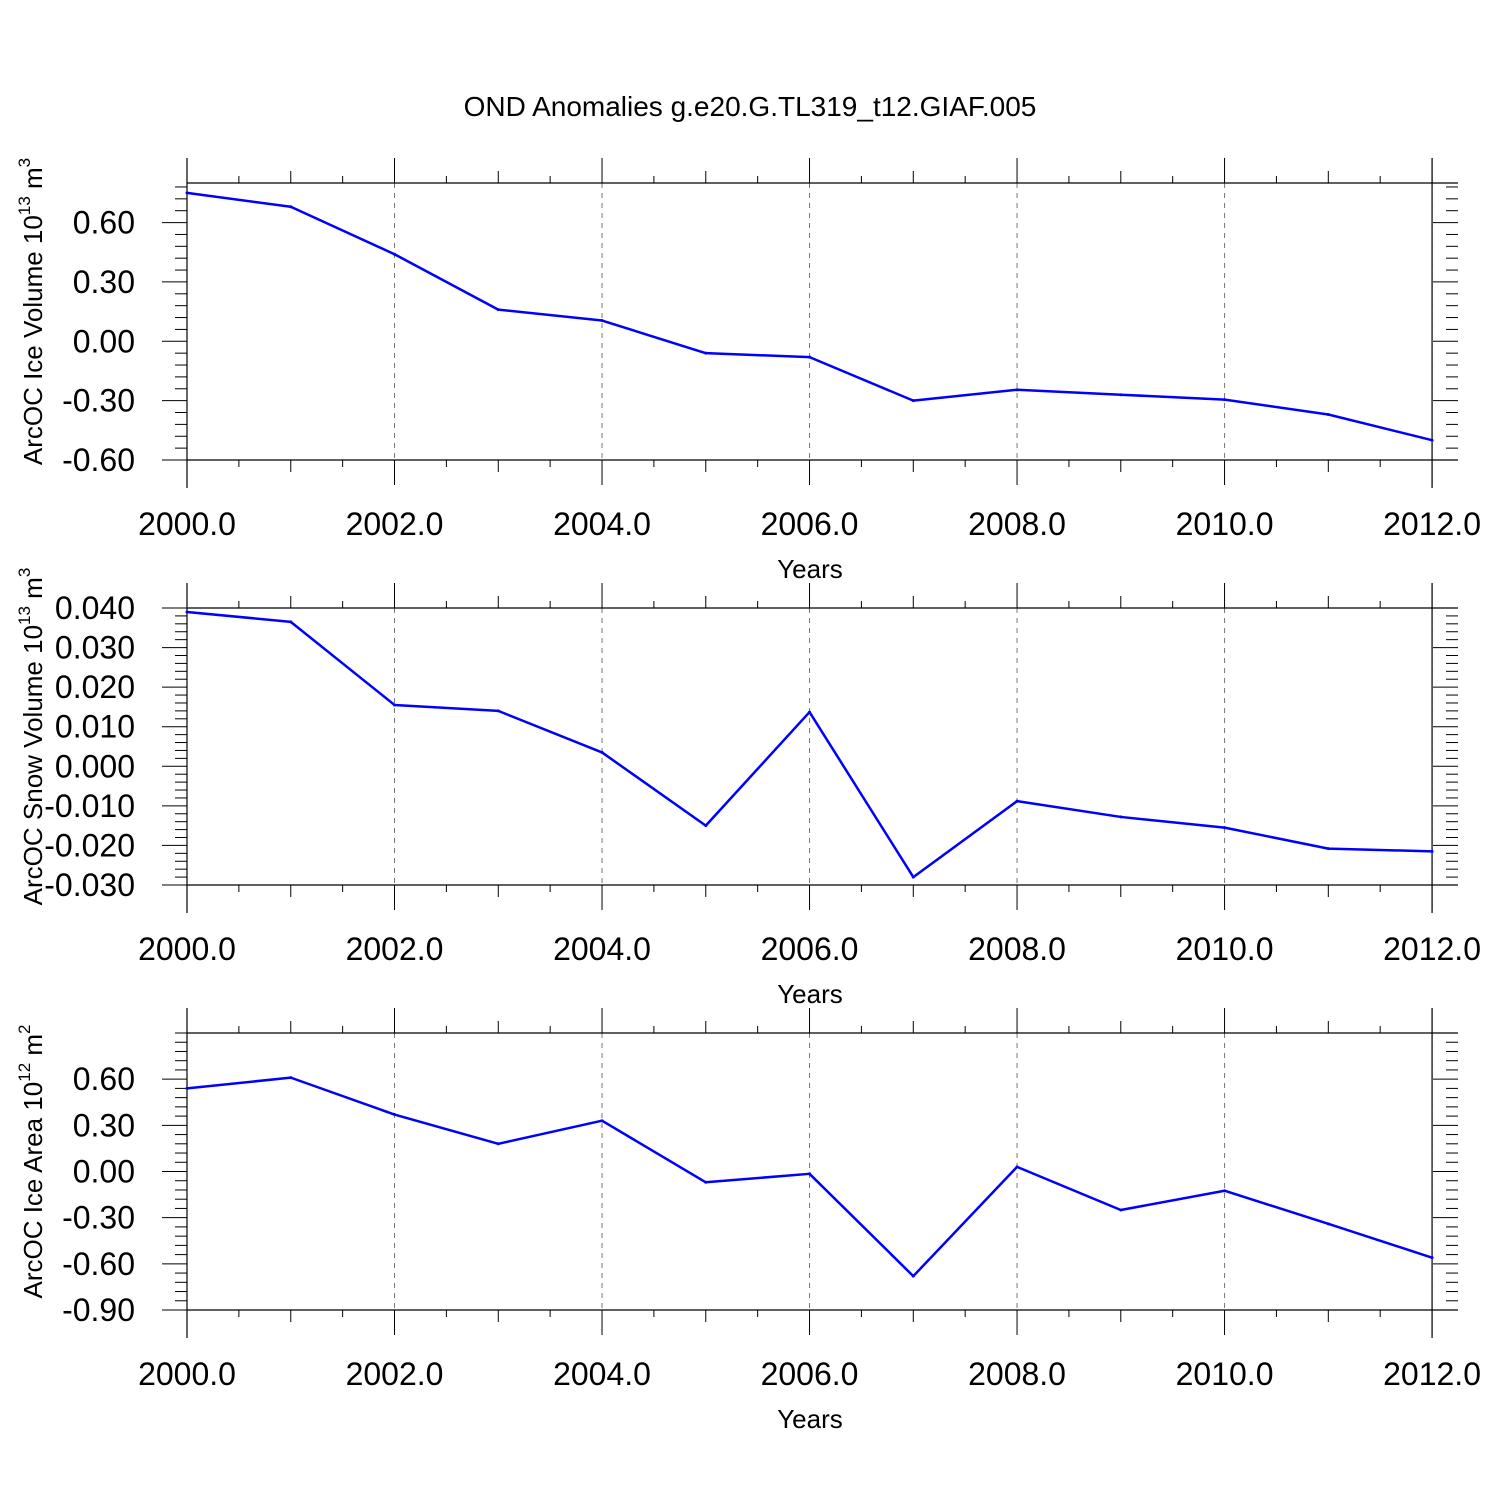 The height and width of the screenshot is (1500, 1500). Describe the element at coordinates (95, 687) in the screenshot. I see `y-tick-label: 0.020` at that location.